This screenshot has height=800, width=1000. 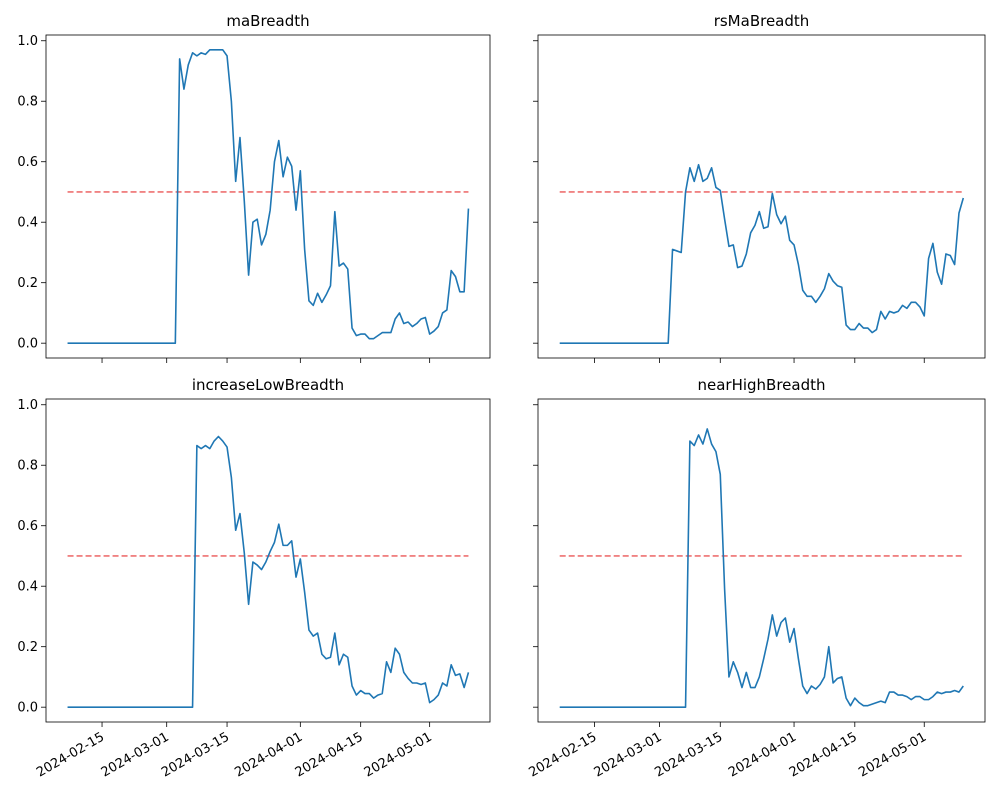 I want to click on panel-title: rsMaBreadth, so click(x=762, y=21).